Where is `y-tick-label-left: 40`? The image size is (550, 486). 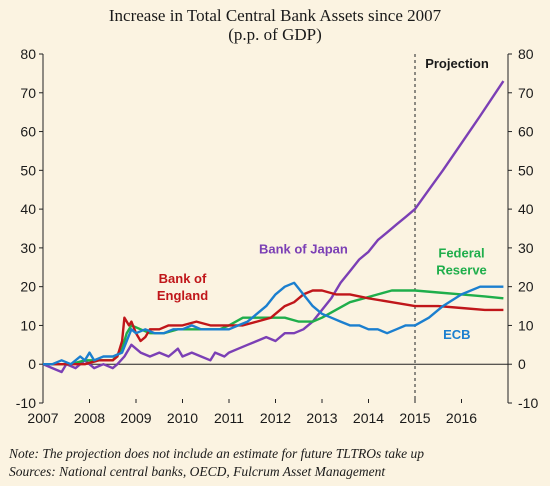
y-tick-label-left: 40 is located at coordinates (28, 209).